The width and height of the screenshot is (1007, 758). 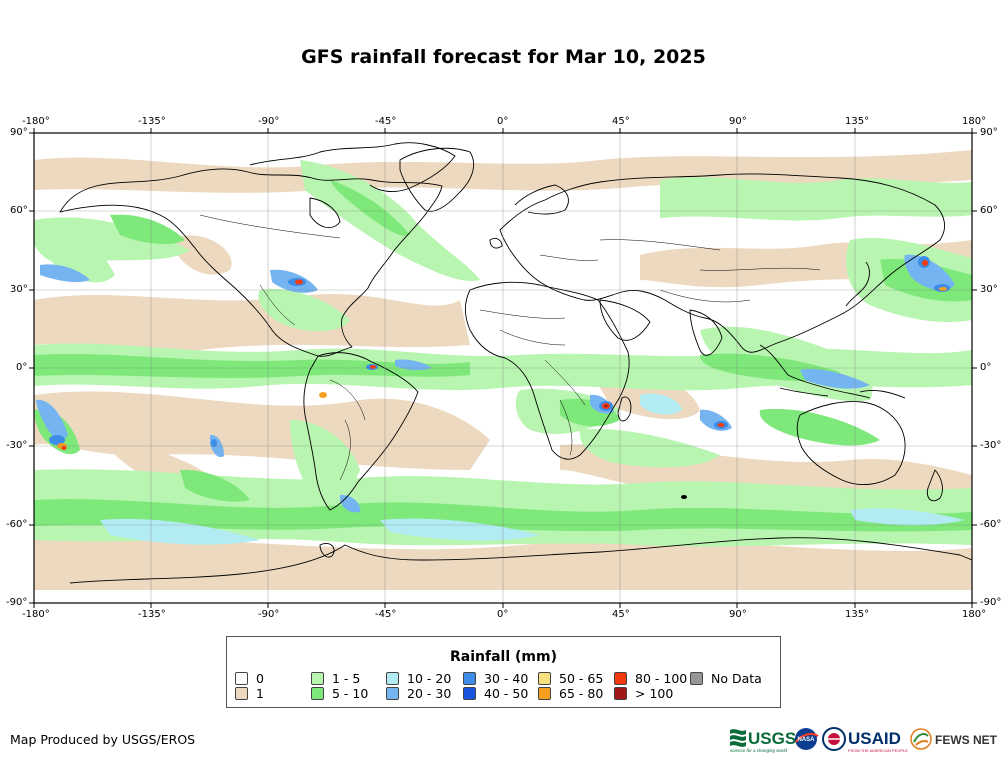 What do you see at coordinates (386, 614) in the screenshot?
I see `lon-tick-bottom: -45°` at bounding box center [386, 614].